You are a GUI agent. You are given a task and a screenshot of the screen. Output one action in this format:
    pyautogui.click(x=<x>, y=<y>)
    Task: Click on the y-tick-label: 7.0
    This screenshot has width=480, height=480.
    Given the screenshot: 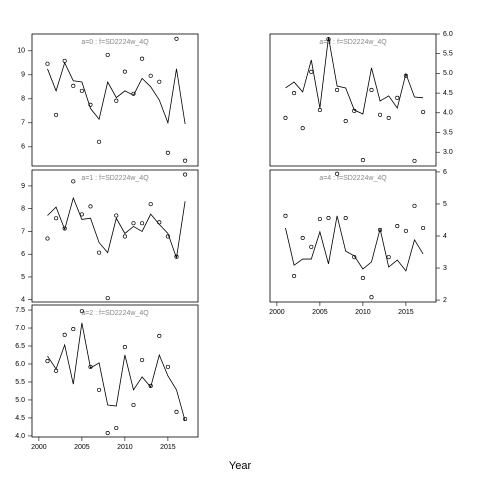 What is the action you would take?
    pyautogui.click(x=20, y=328)
    